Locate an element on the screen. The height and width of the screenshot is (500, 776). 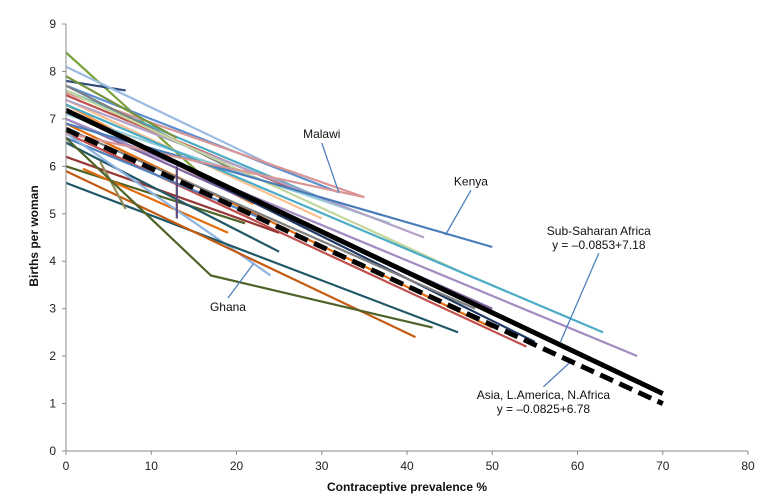
x-tick-label: 0 is located at coordinates (66, 466).